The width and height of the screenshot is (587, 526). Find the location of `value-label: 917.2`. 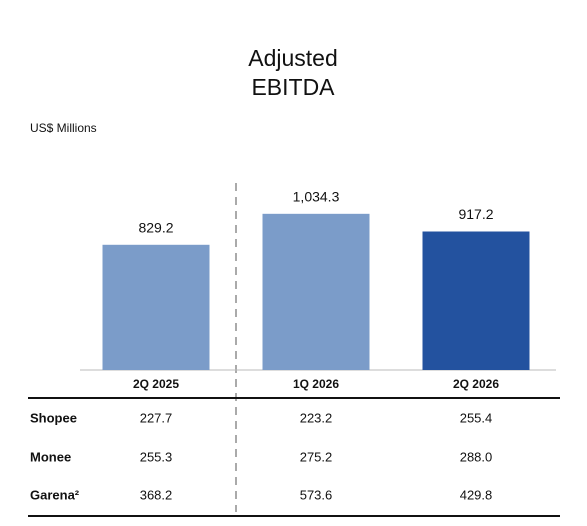

value-label: 917.2 is located at coordinates (475, 214).